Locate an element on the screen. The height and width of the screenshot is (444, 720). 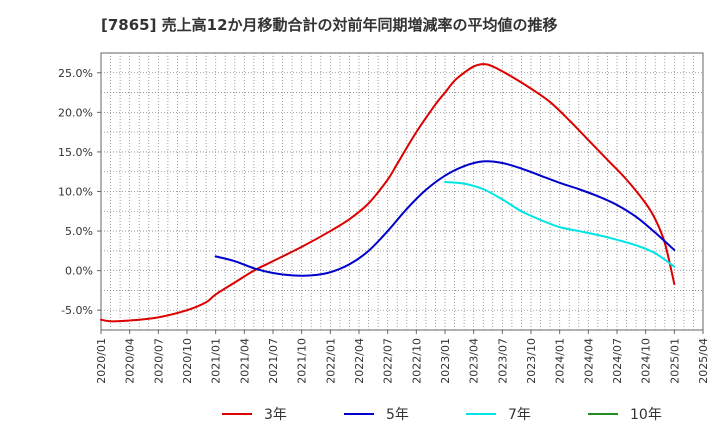
x-tick-label: 2024/01 is located at coordinates (560, 361).